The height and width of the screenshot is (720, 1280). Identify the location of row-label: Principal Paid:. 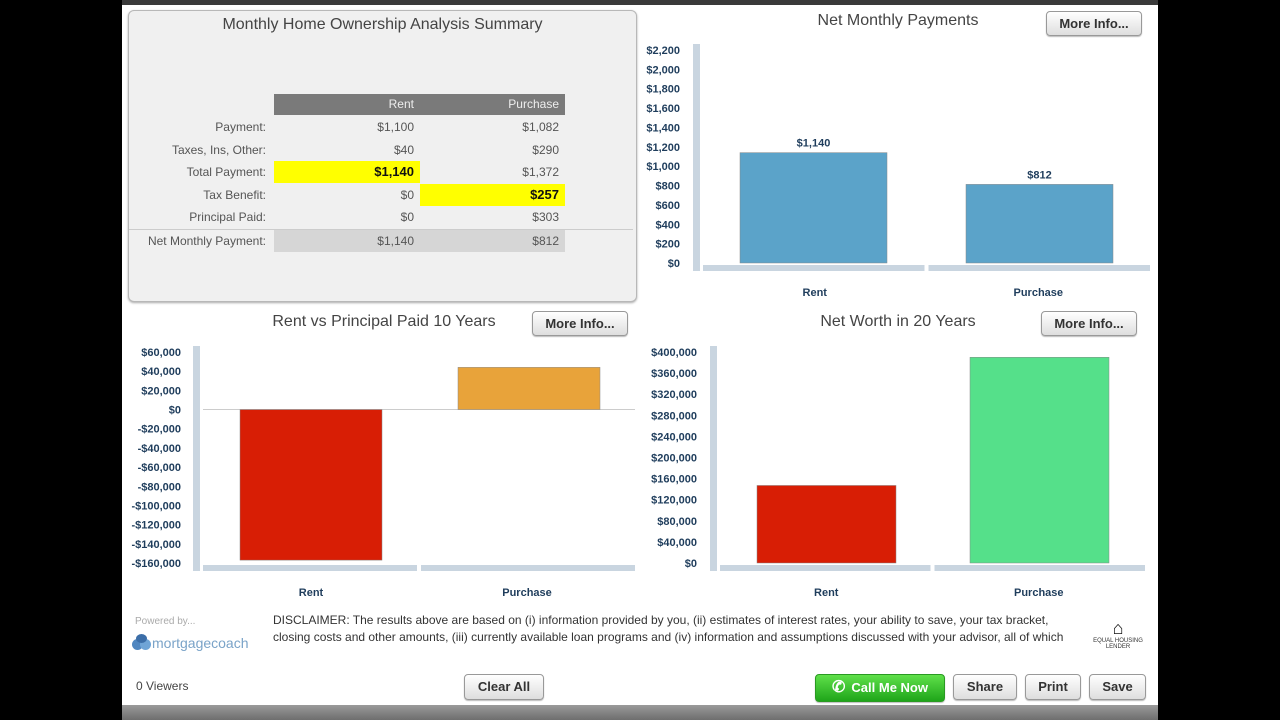
(227, 217).